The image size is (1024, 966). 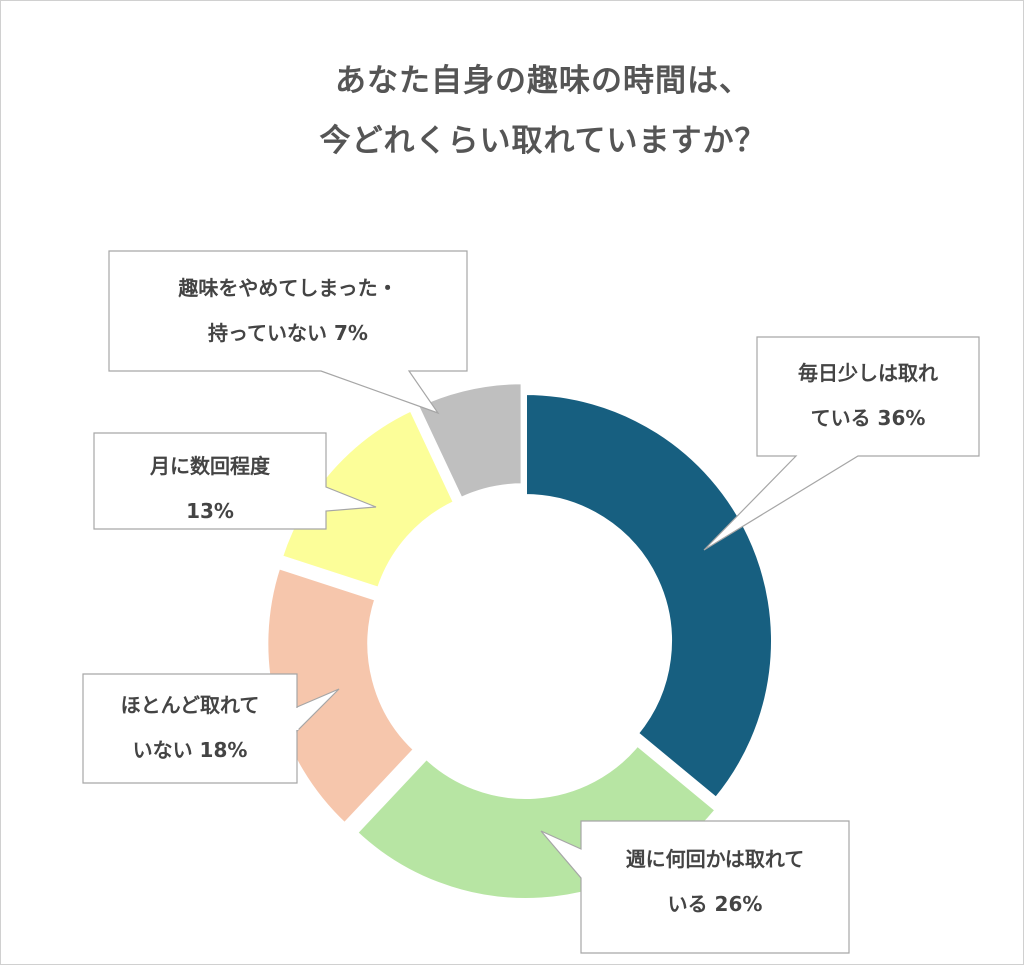 I want to click on label-weekly: 週に何回かは取れて いる 26%, so click(x=715, y=882).